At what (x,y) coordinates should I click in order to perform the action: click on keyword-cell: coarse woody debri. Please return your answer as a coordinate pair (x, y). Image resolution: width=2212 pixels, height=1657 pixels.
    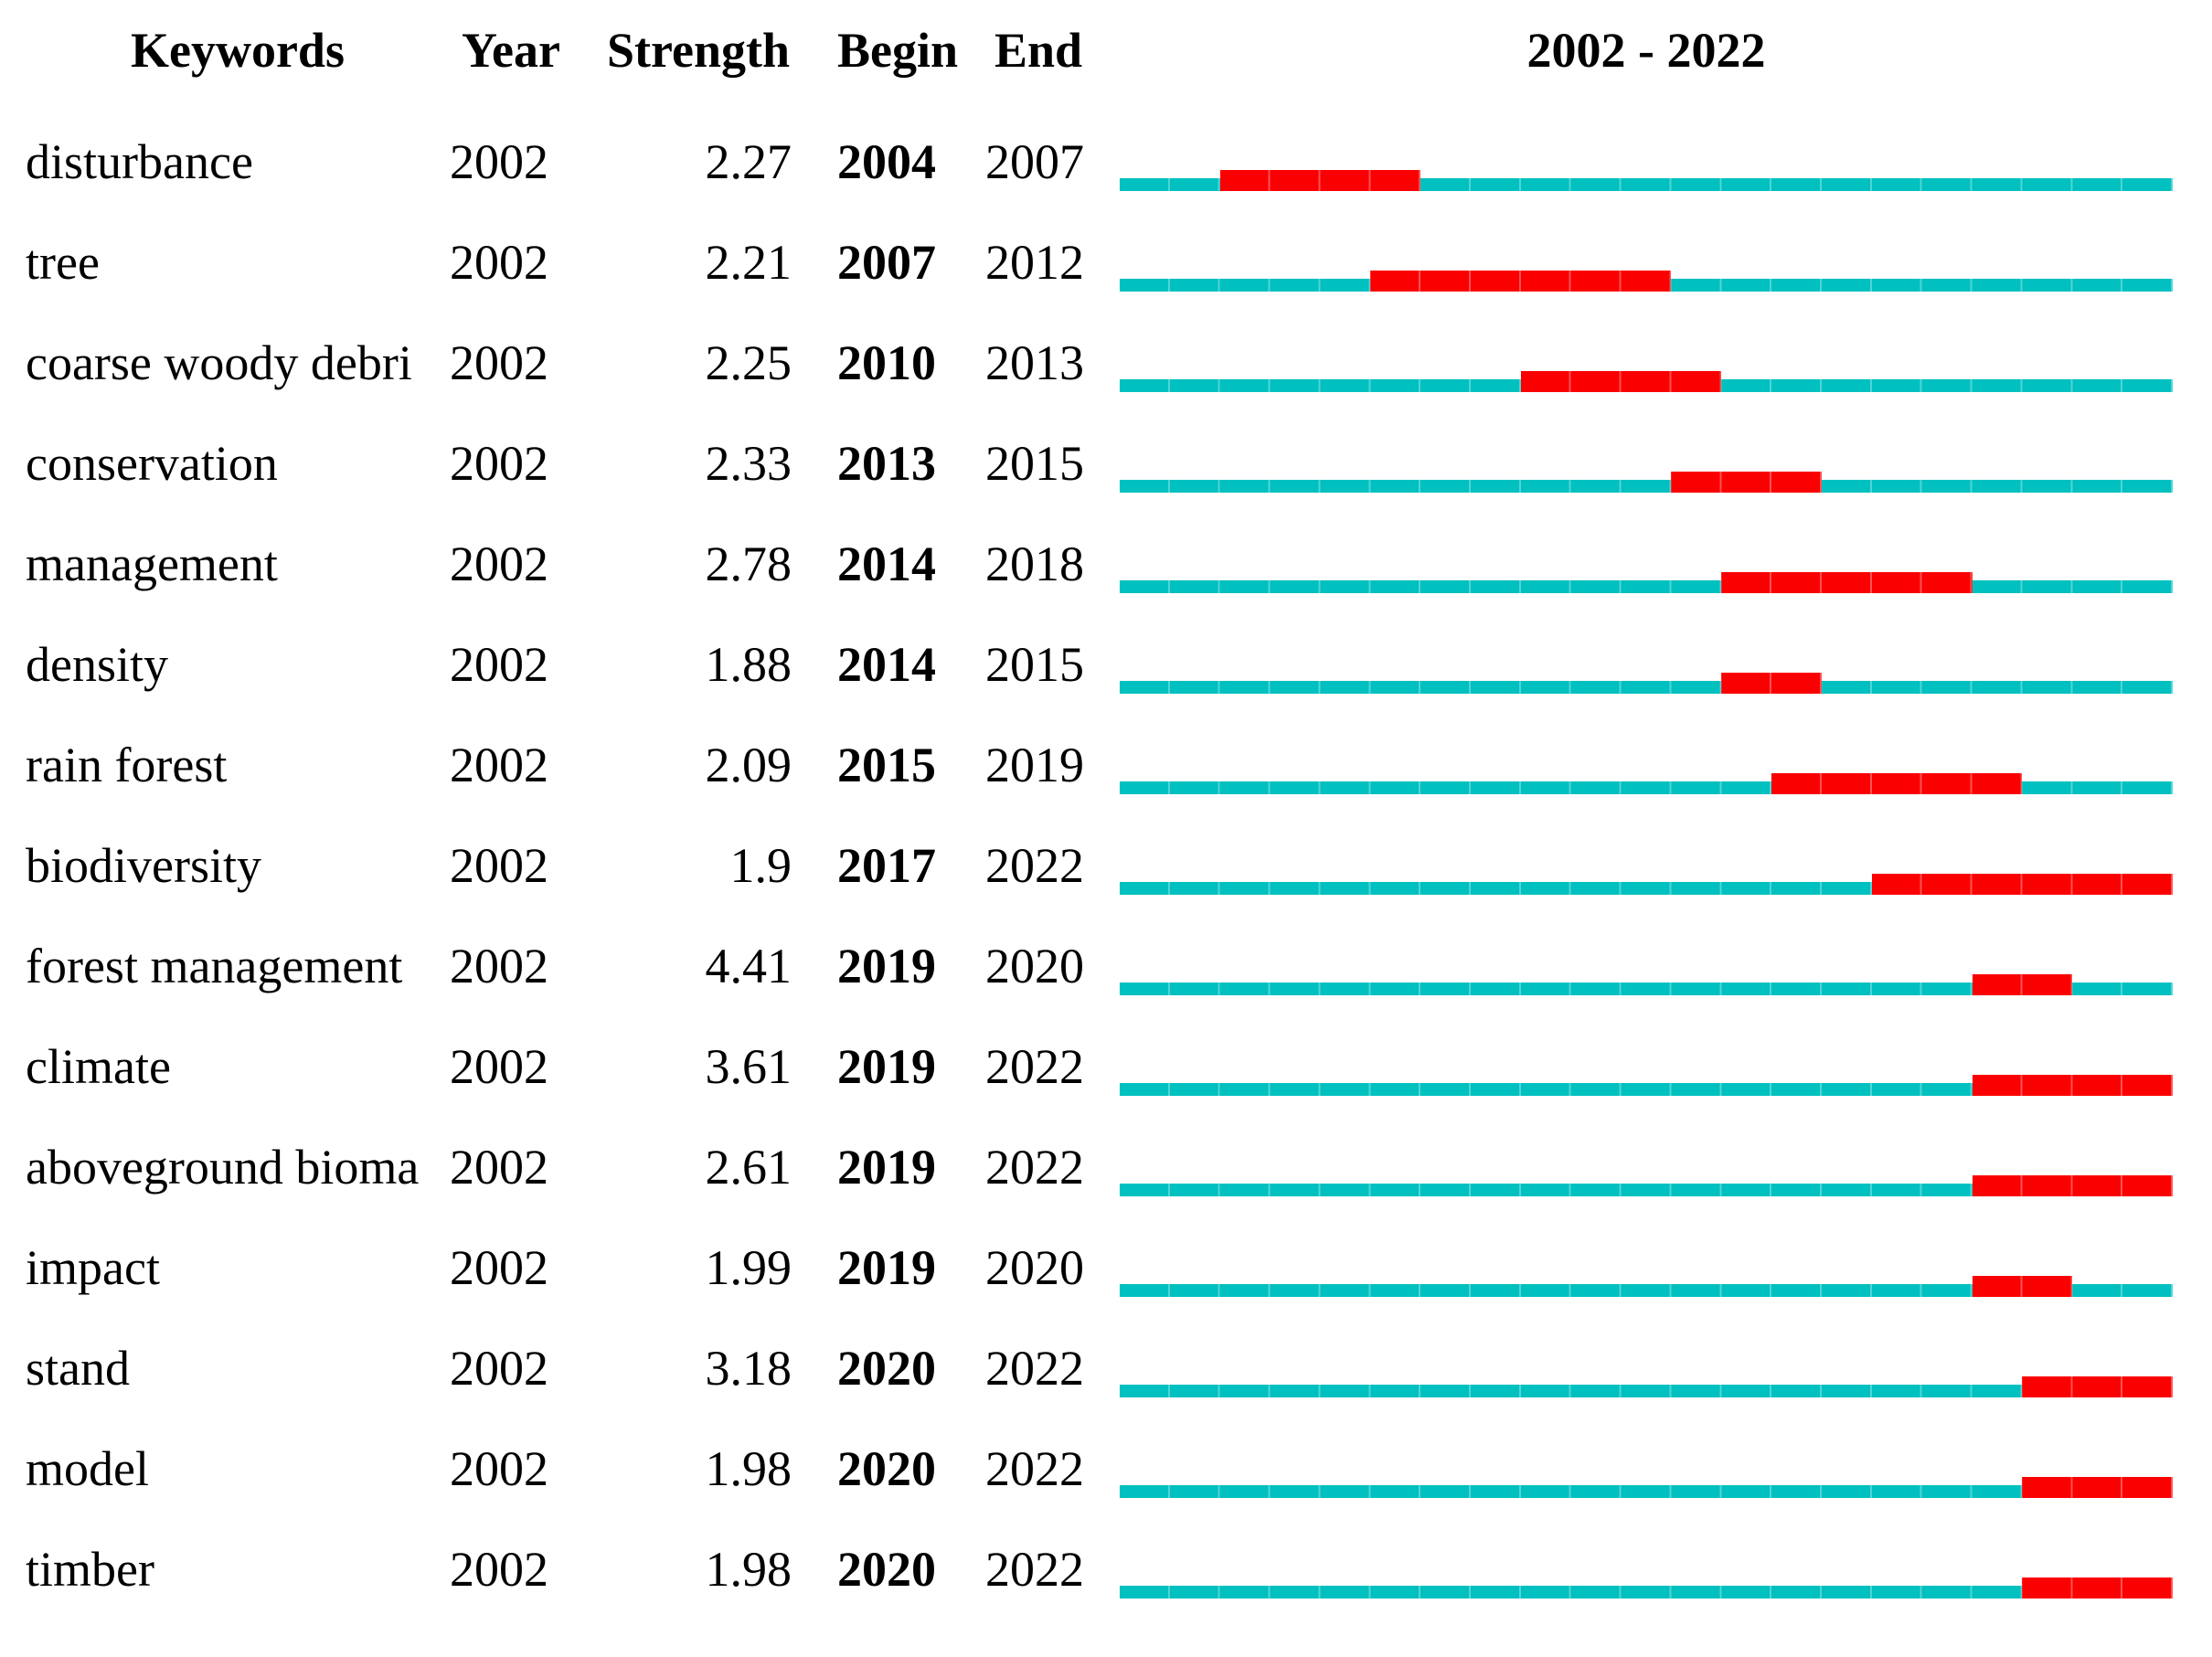
    Looking at the image, I should click on (219, 362).